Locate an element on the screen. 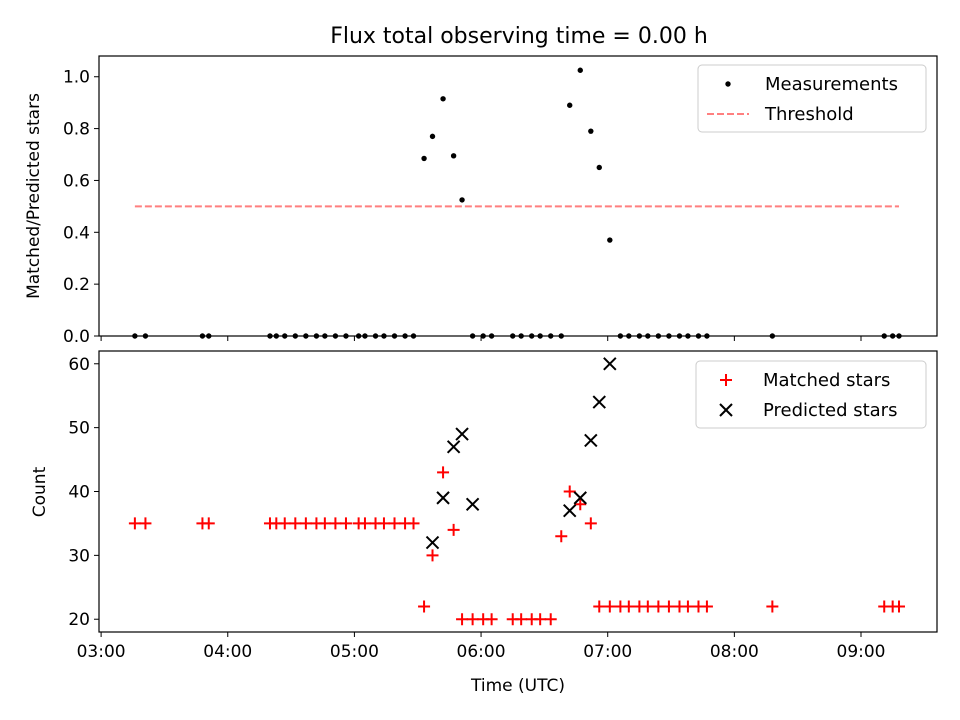  top-y-tick-label: 0.0 is located at coordinates (76, 337).